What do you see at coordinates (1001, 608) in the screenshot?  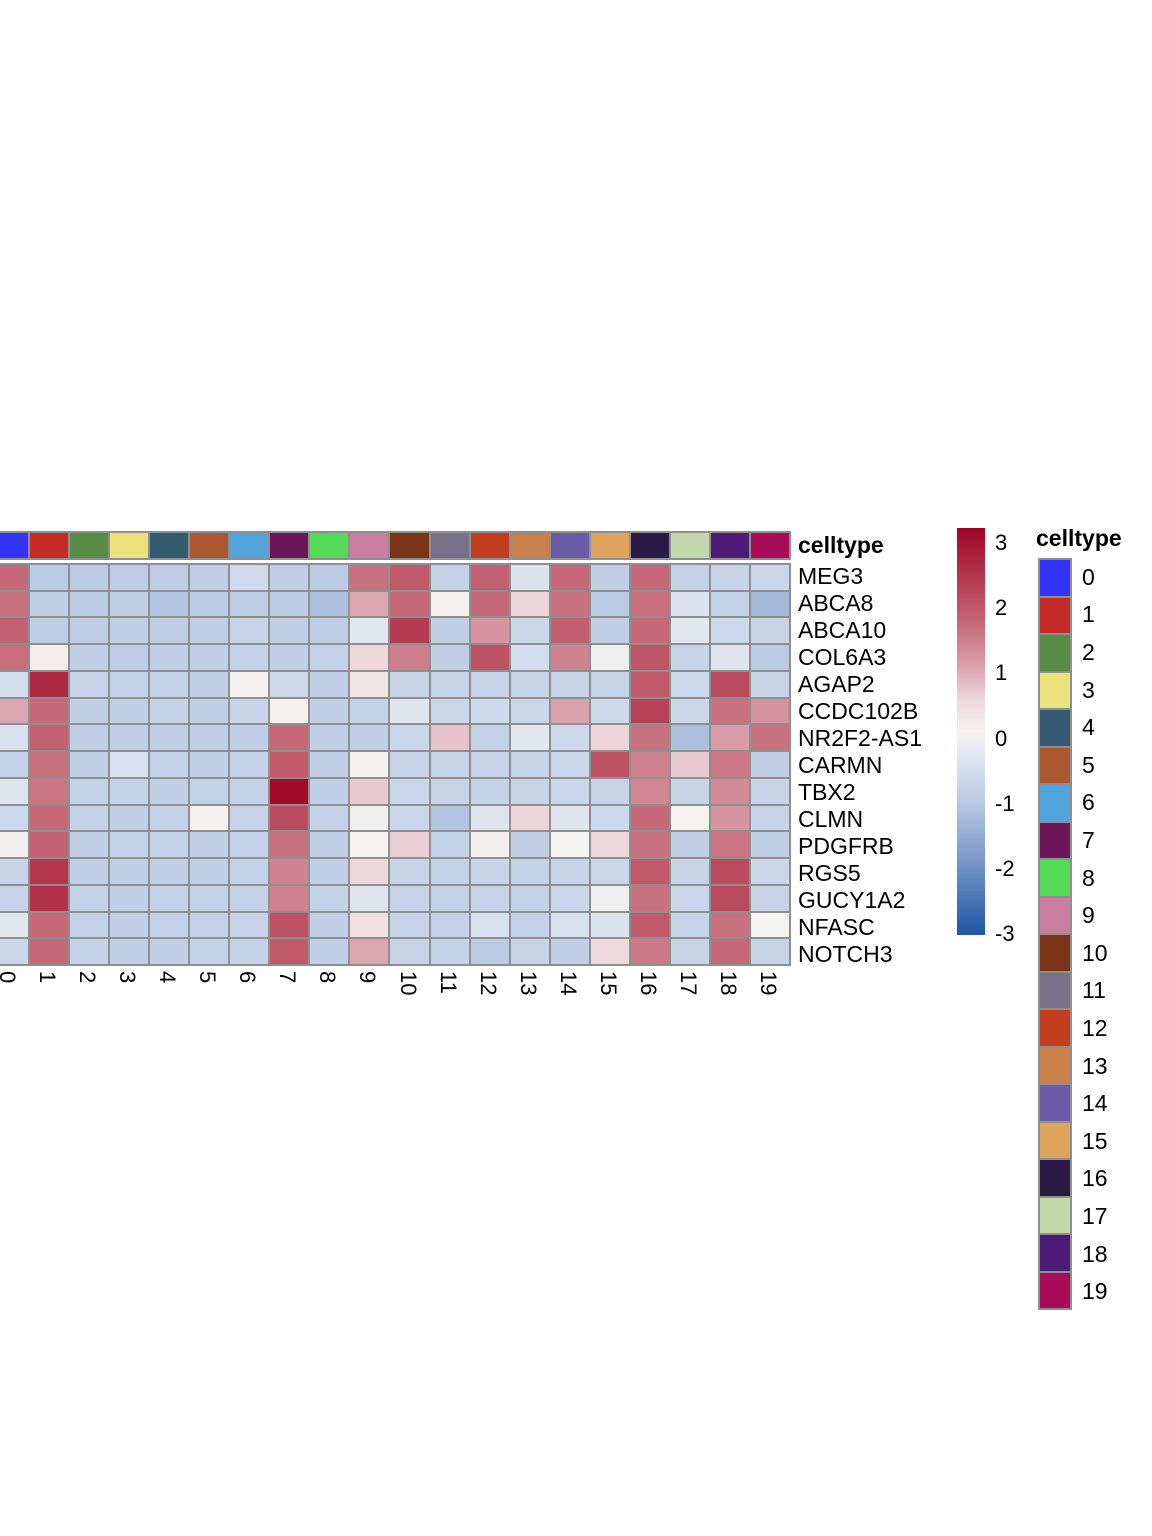 I see `colorbar-tick-label: 2` at bounding box center [1001, 608].